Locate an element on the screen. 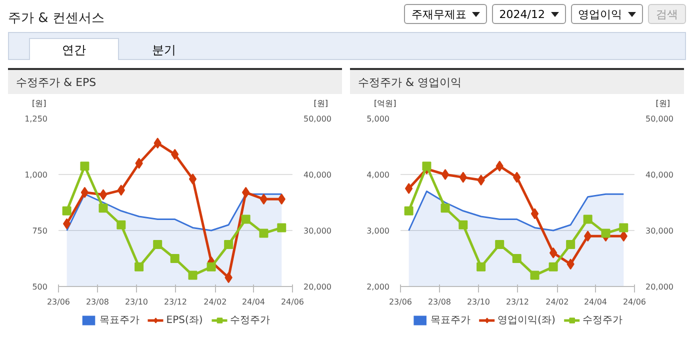 The image size is (695, 349). text: 주가 & 컨센서스 is located at coordinates (56, 19).